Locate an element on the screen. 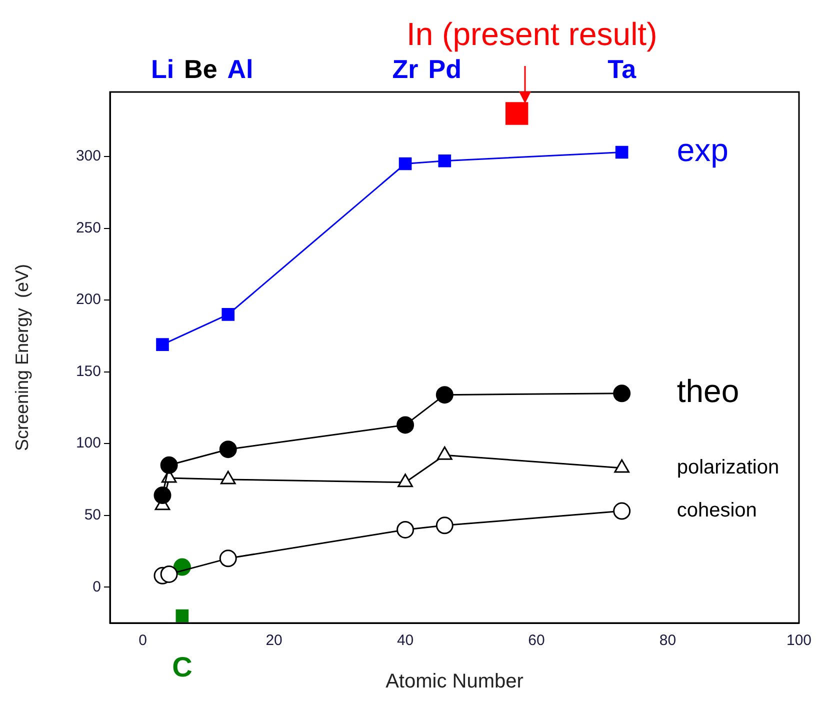 This screenshot has height=704, width=827. text: cohesion is located at coordinates (716, 511).